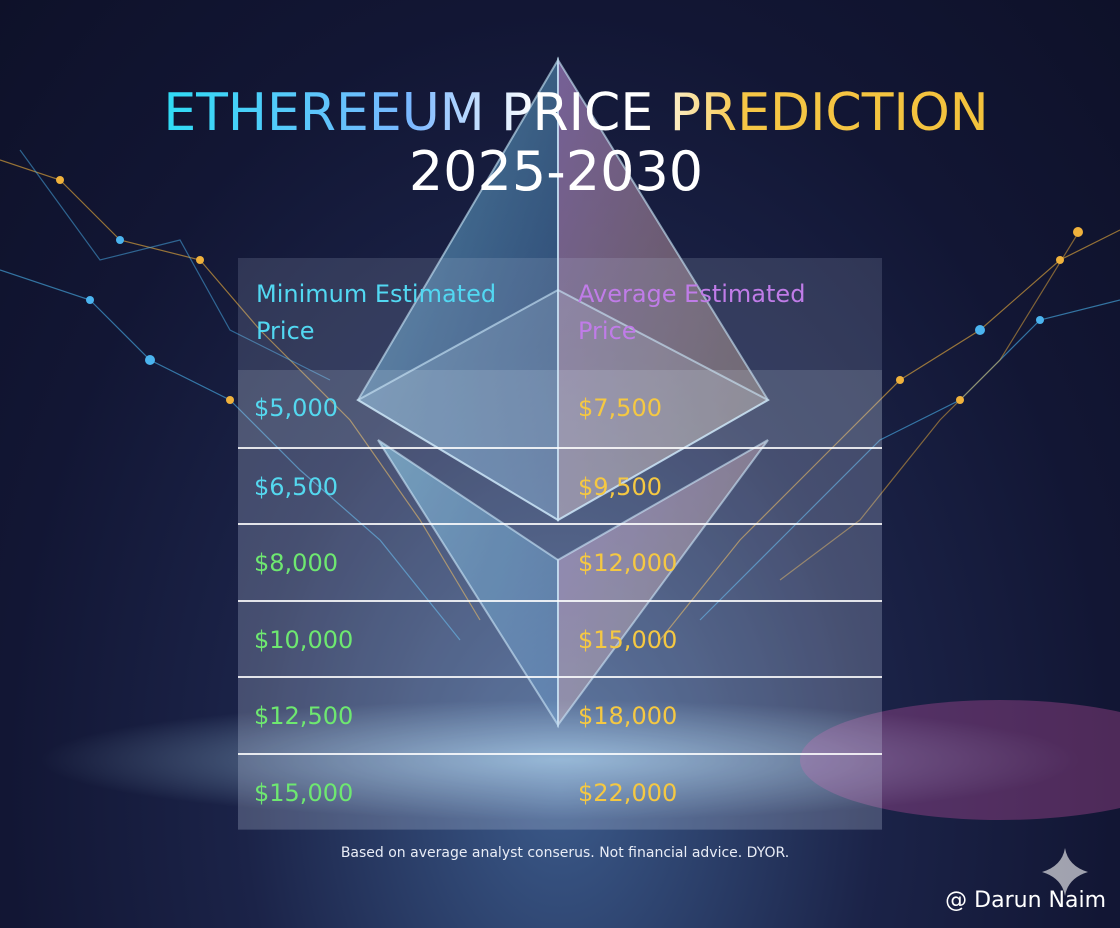 The image size is (1120, 928). Describe the element at coordinates (556, 171) in the screenshot. I see `subtitle: 2025-2030` at that location.